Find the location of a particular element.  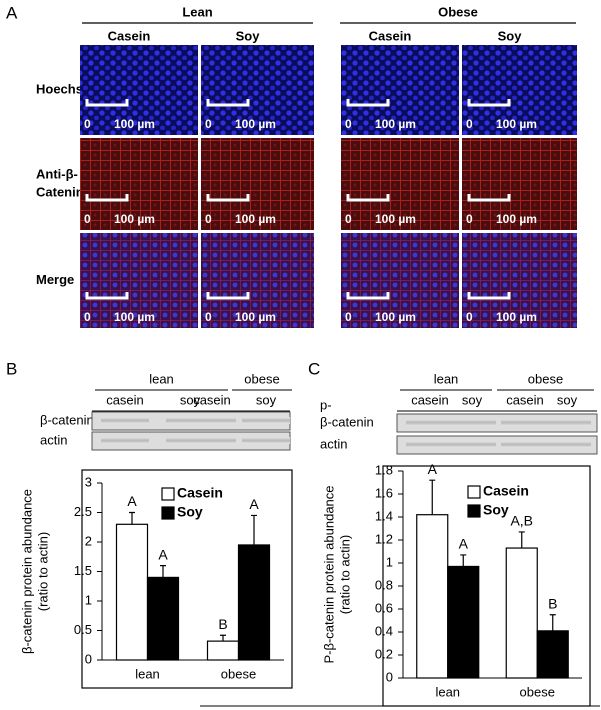

y-tick-label: 0.4 is located at coordinates (384, 630).